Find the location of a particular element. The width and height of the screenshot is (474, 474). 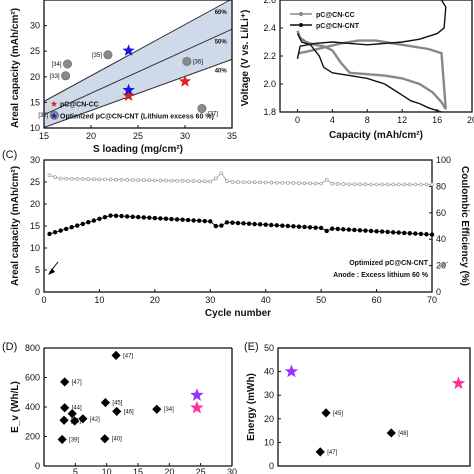

arrow-left-head is located at coordinates (51, 271).